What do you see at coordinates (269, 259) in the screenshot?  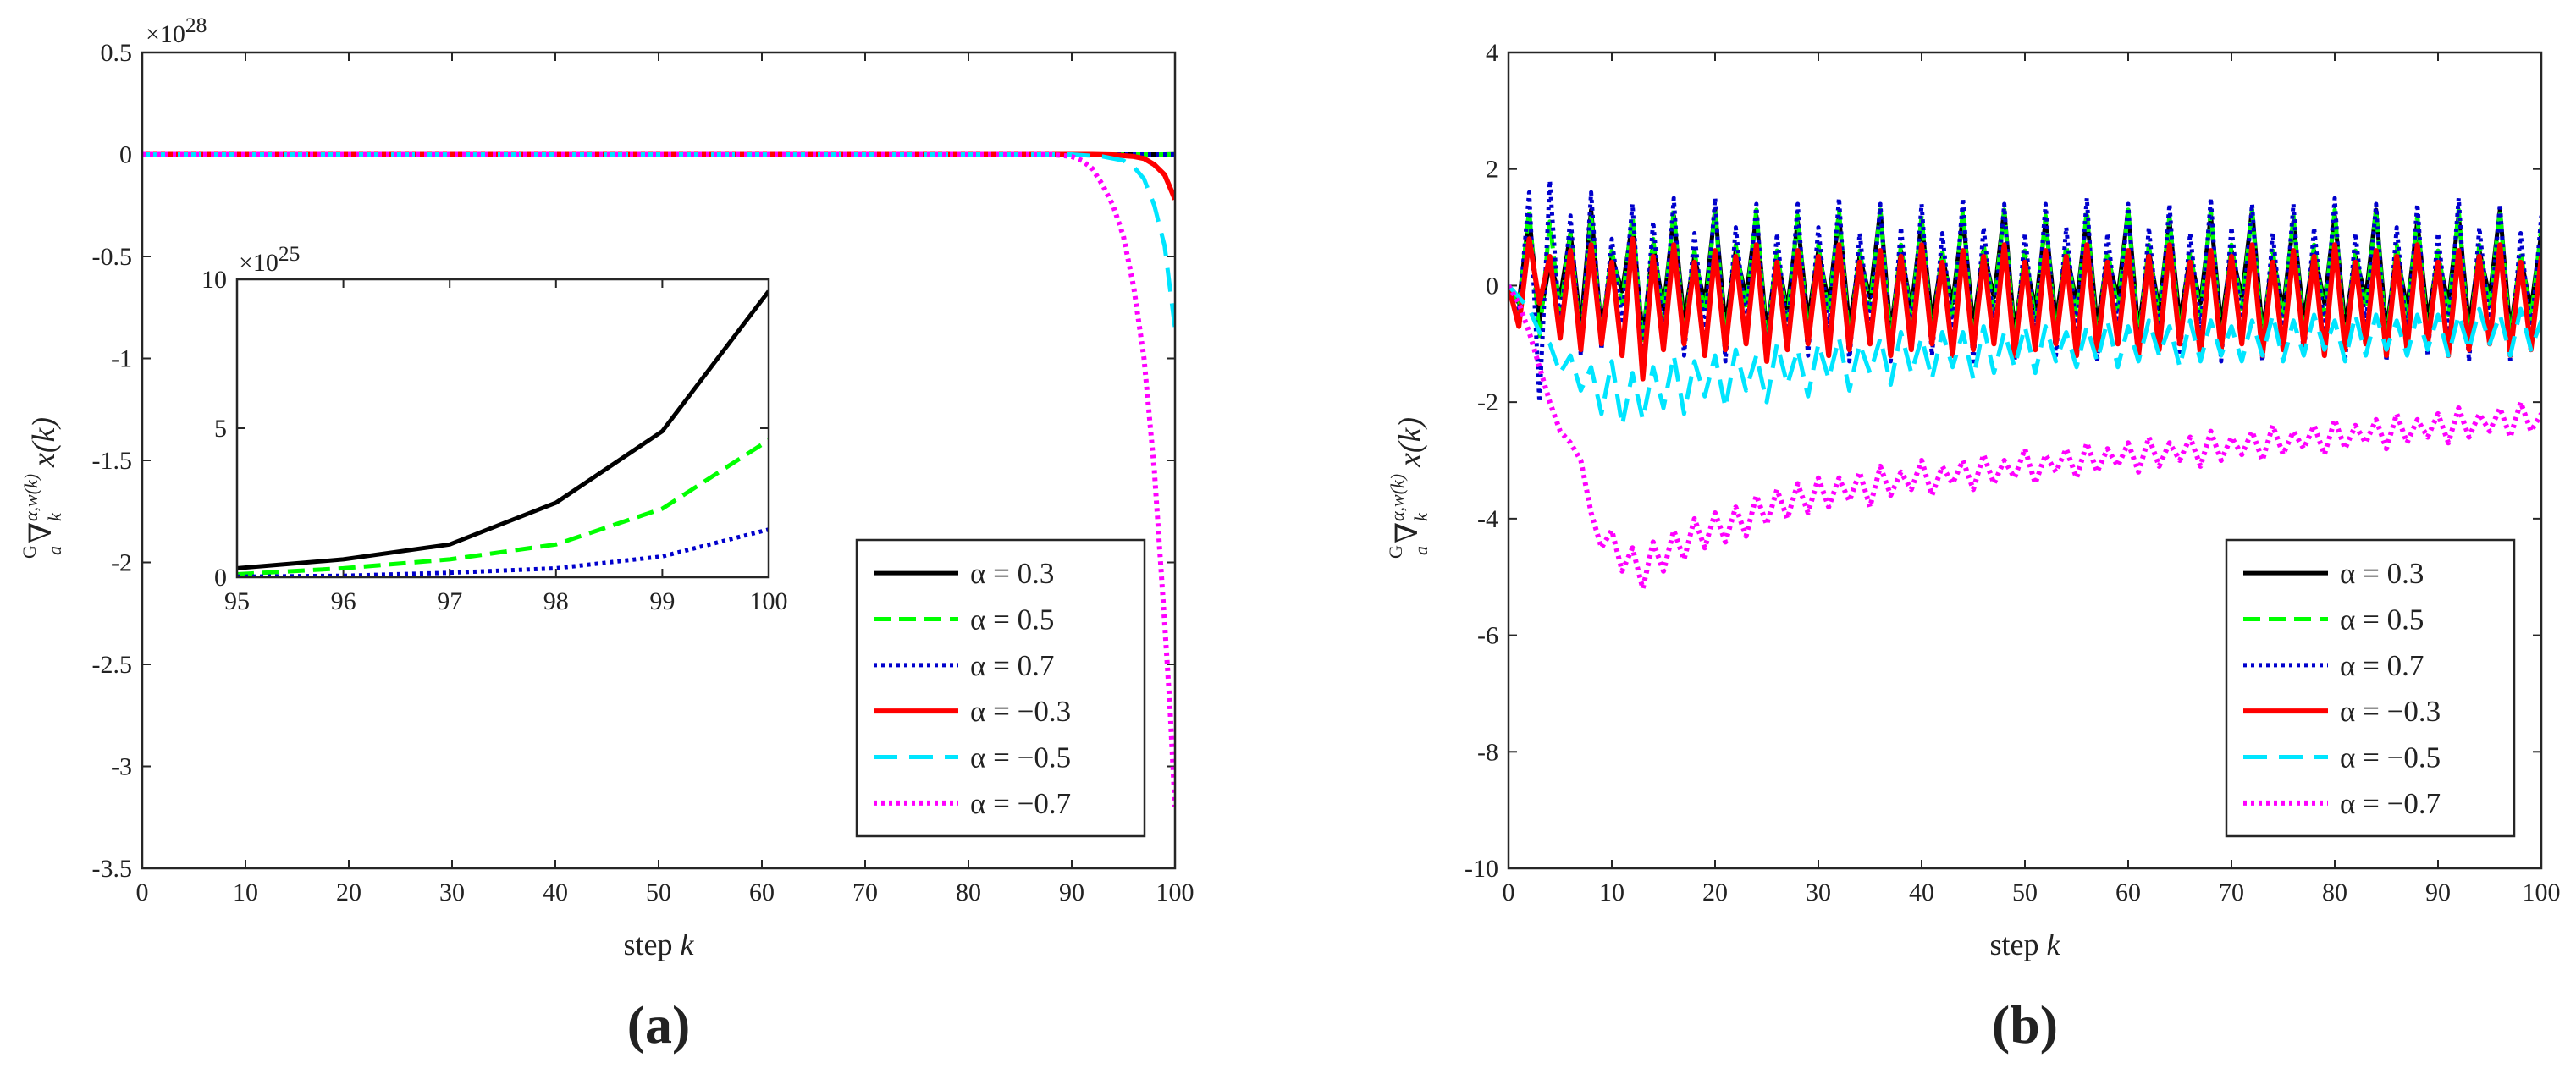 I see `panel-a-inset-exponent-label: ×10²⁵` at bounding box center [269, 259].